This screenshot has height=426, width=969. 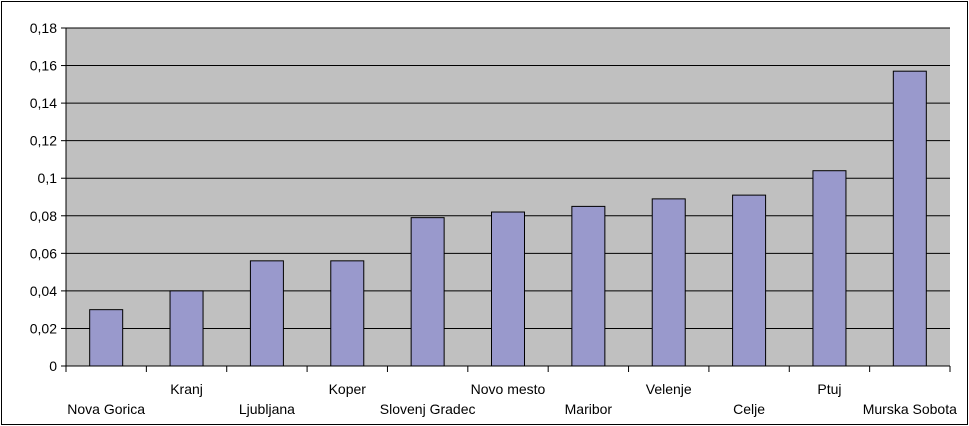 I want to click on x-category-label: Murska Sobota, so click(x=910, y=409).